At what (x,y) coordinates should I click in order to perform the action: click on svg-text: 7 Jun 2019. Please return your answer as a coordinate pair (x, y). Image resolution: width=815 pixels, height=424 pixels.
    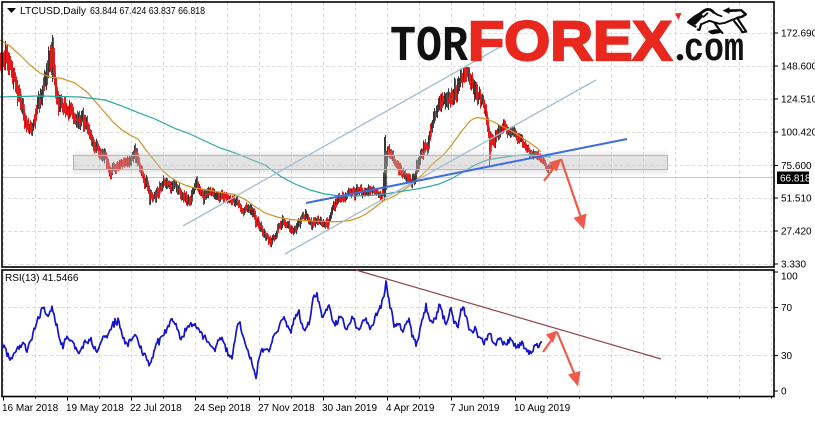
    Looking at the image, I should click on (475, 408).